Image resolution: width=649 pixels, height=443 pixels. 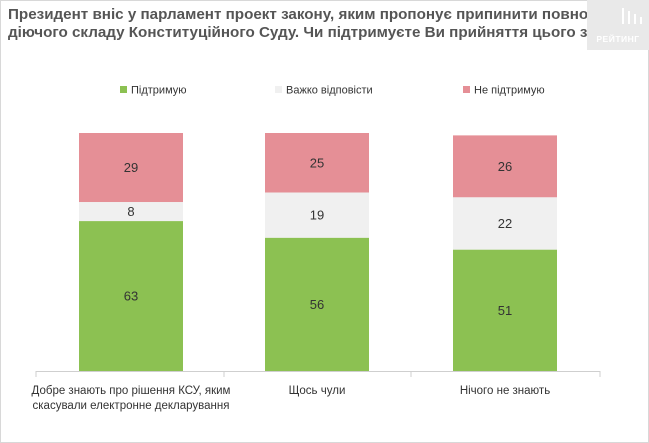 I want to click on bar-2-value-1: 56, so click(x=317, y=304).